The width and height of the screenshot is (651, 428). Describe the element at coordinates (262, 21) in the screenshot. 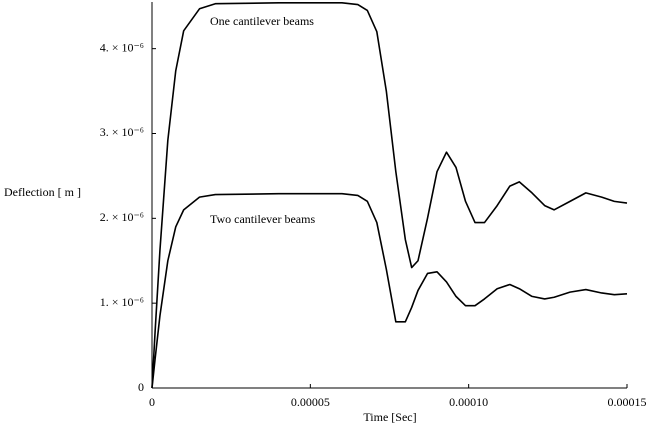

I see `annotation: One cantilever beams` at that location.